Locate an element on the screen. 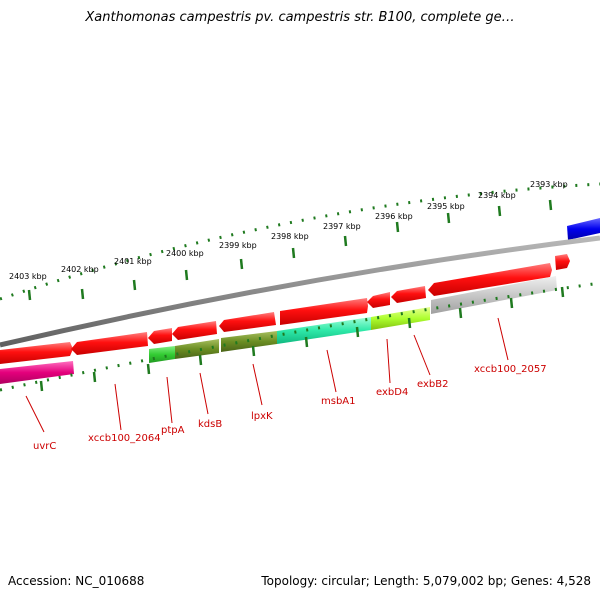 The height and width of the screenshot is (600, 600). gene-block-uvrC is located at coordinates (37, 372).